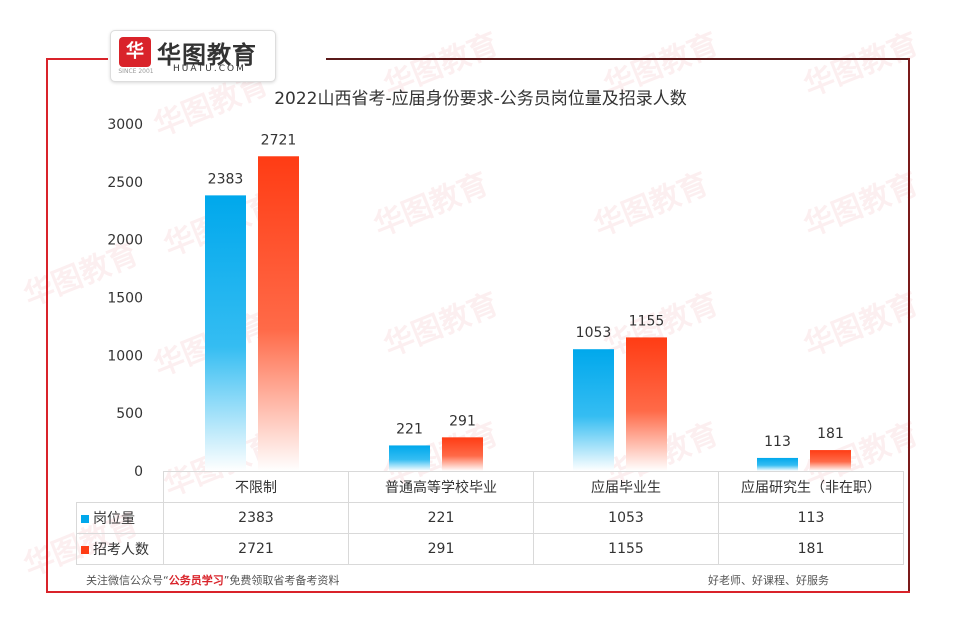 Image resolution: width=961 pixels, height=628 pixels. I want to click on table-cell: 181, so click(811, 549).